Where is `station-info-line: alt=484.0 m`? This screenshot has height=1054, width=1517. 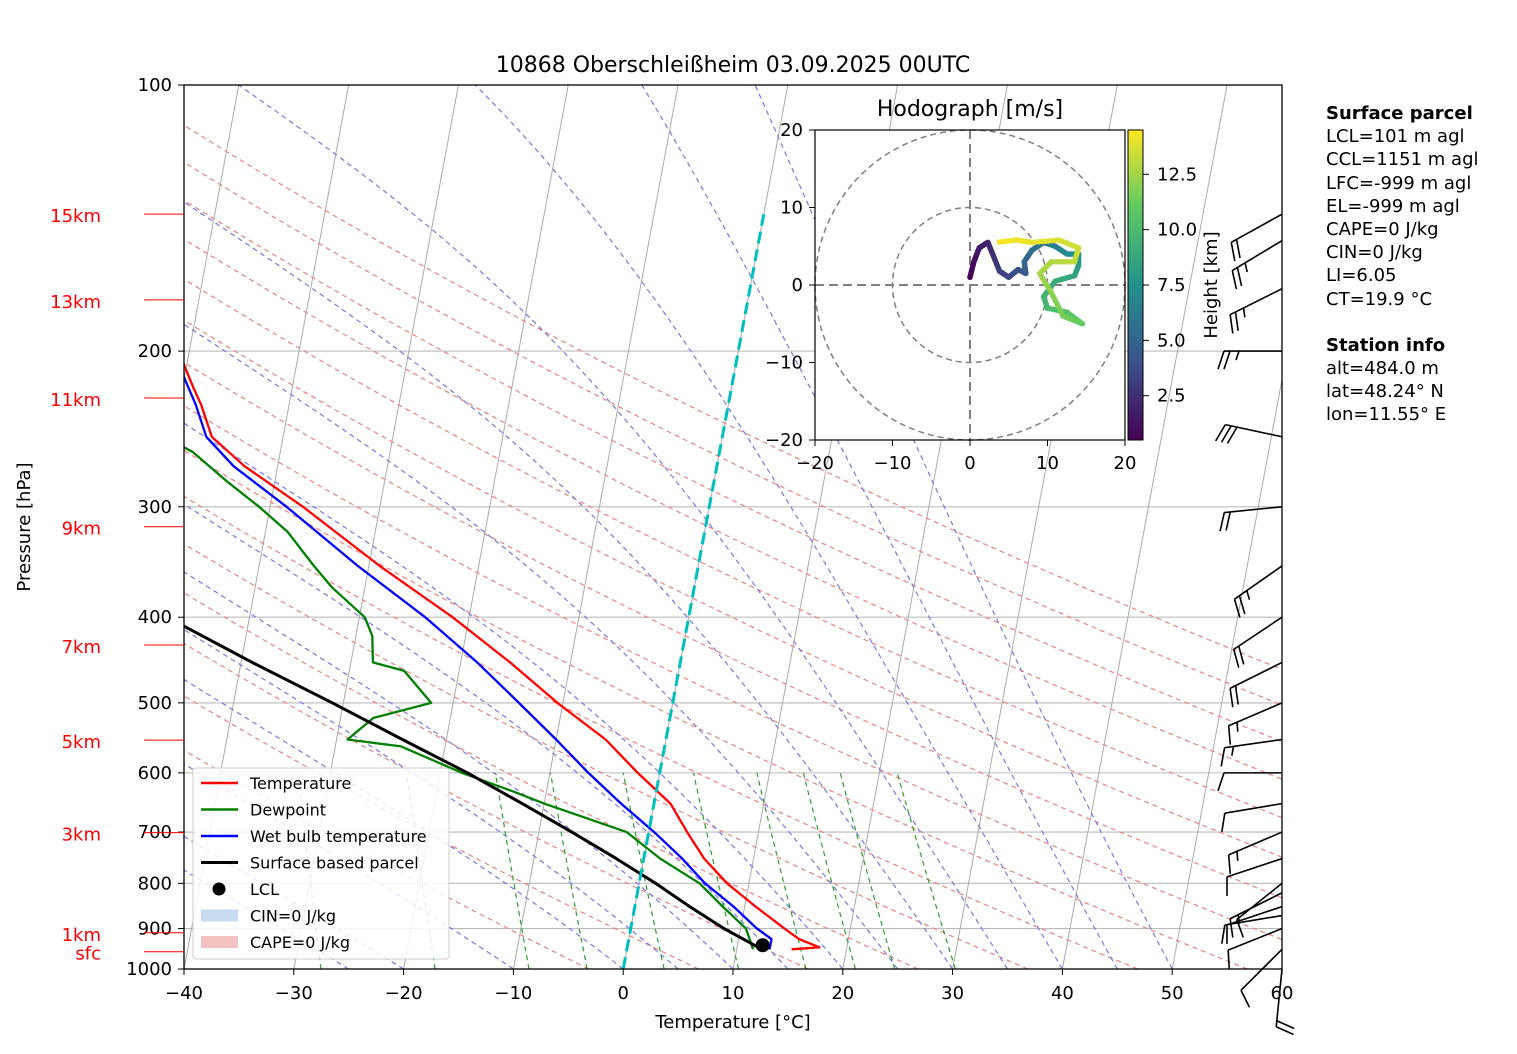 station-info-line: alt=484.0 m is located at coordinates (1382, 369).